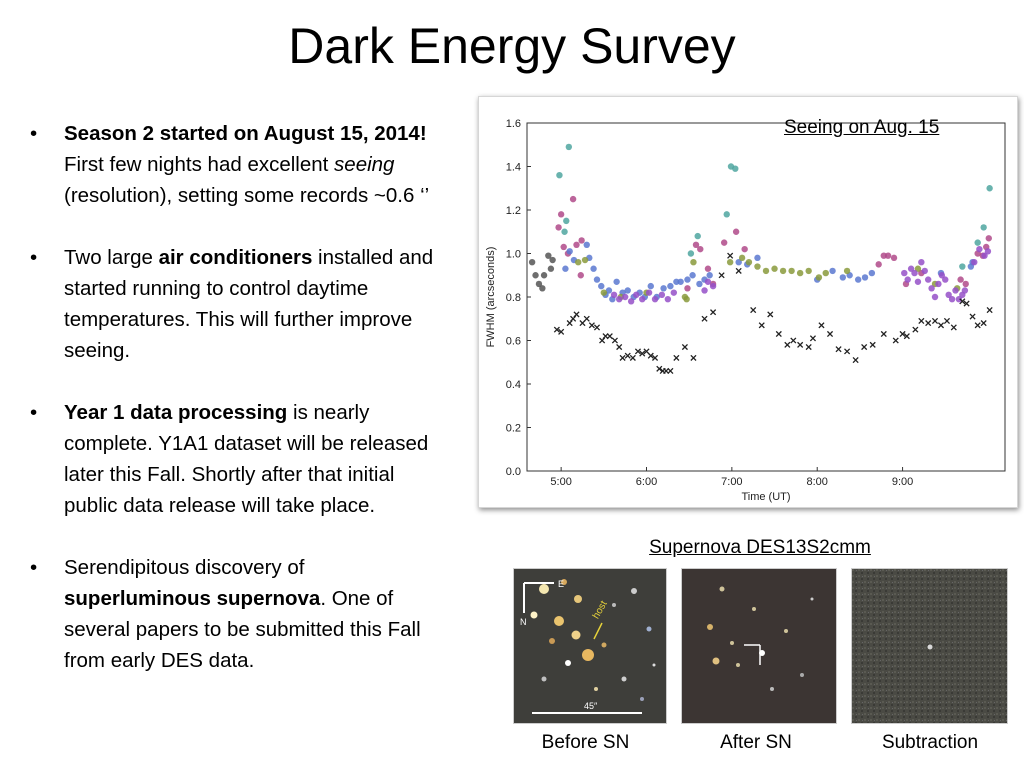  I want to click on bullet-text-segment: First few nights had excellent, so click(199, 164).